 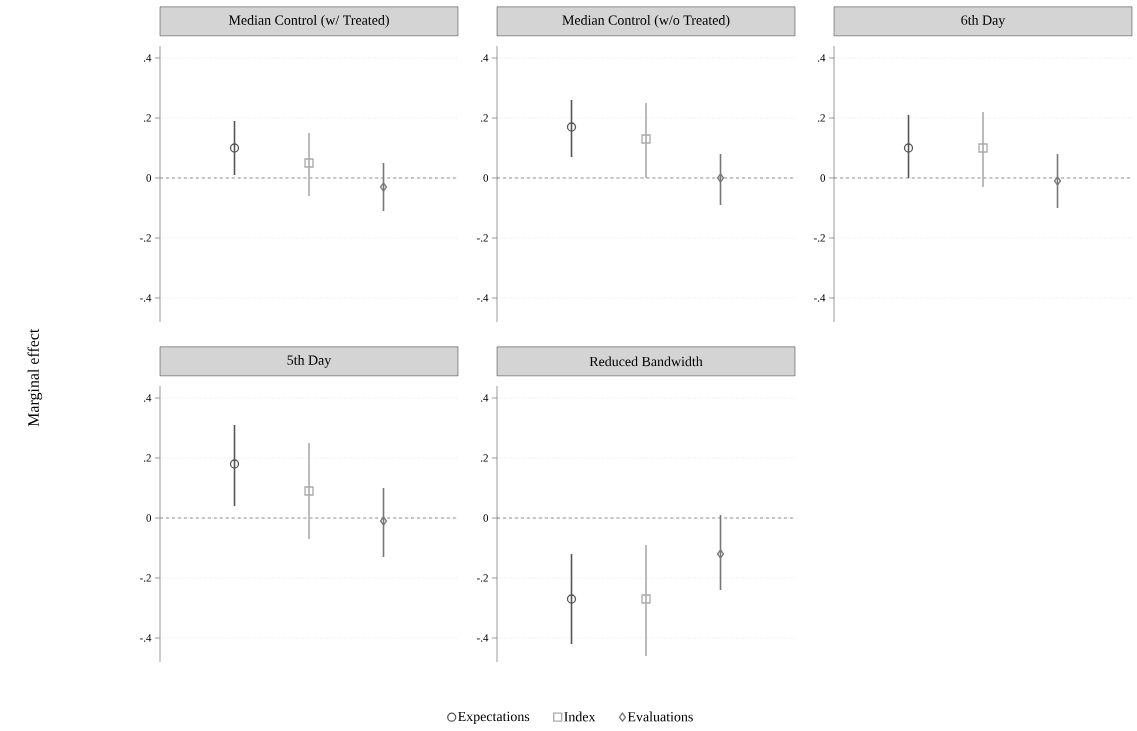 I want to click on y-axis-title: Marginal effect, so click(x=35, y=377).